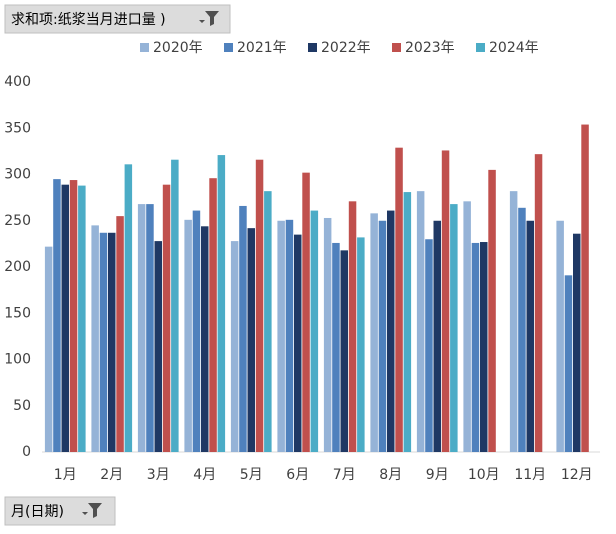  Describe the element at coordinates (17, 128) in the screenshot. I see `y-tick-label: 350` at that location.